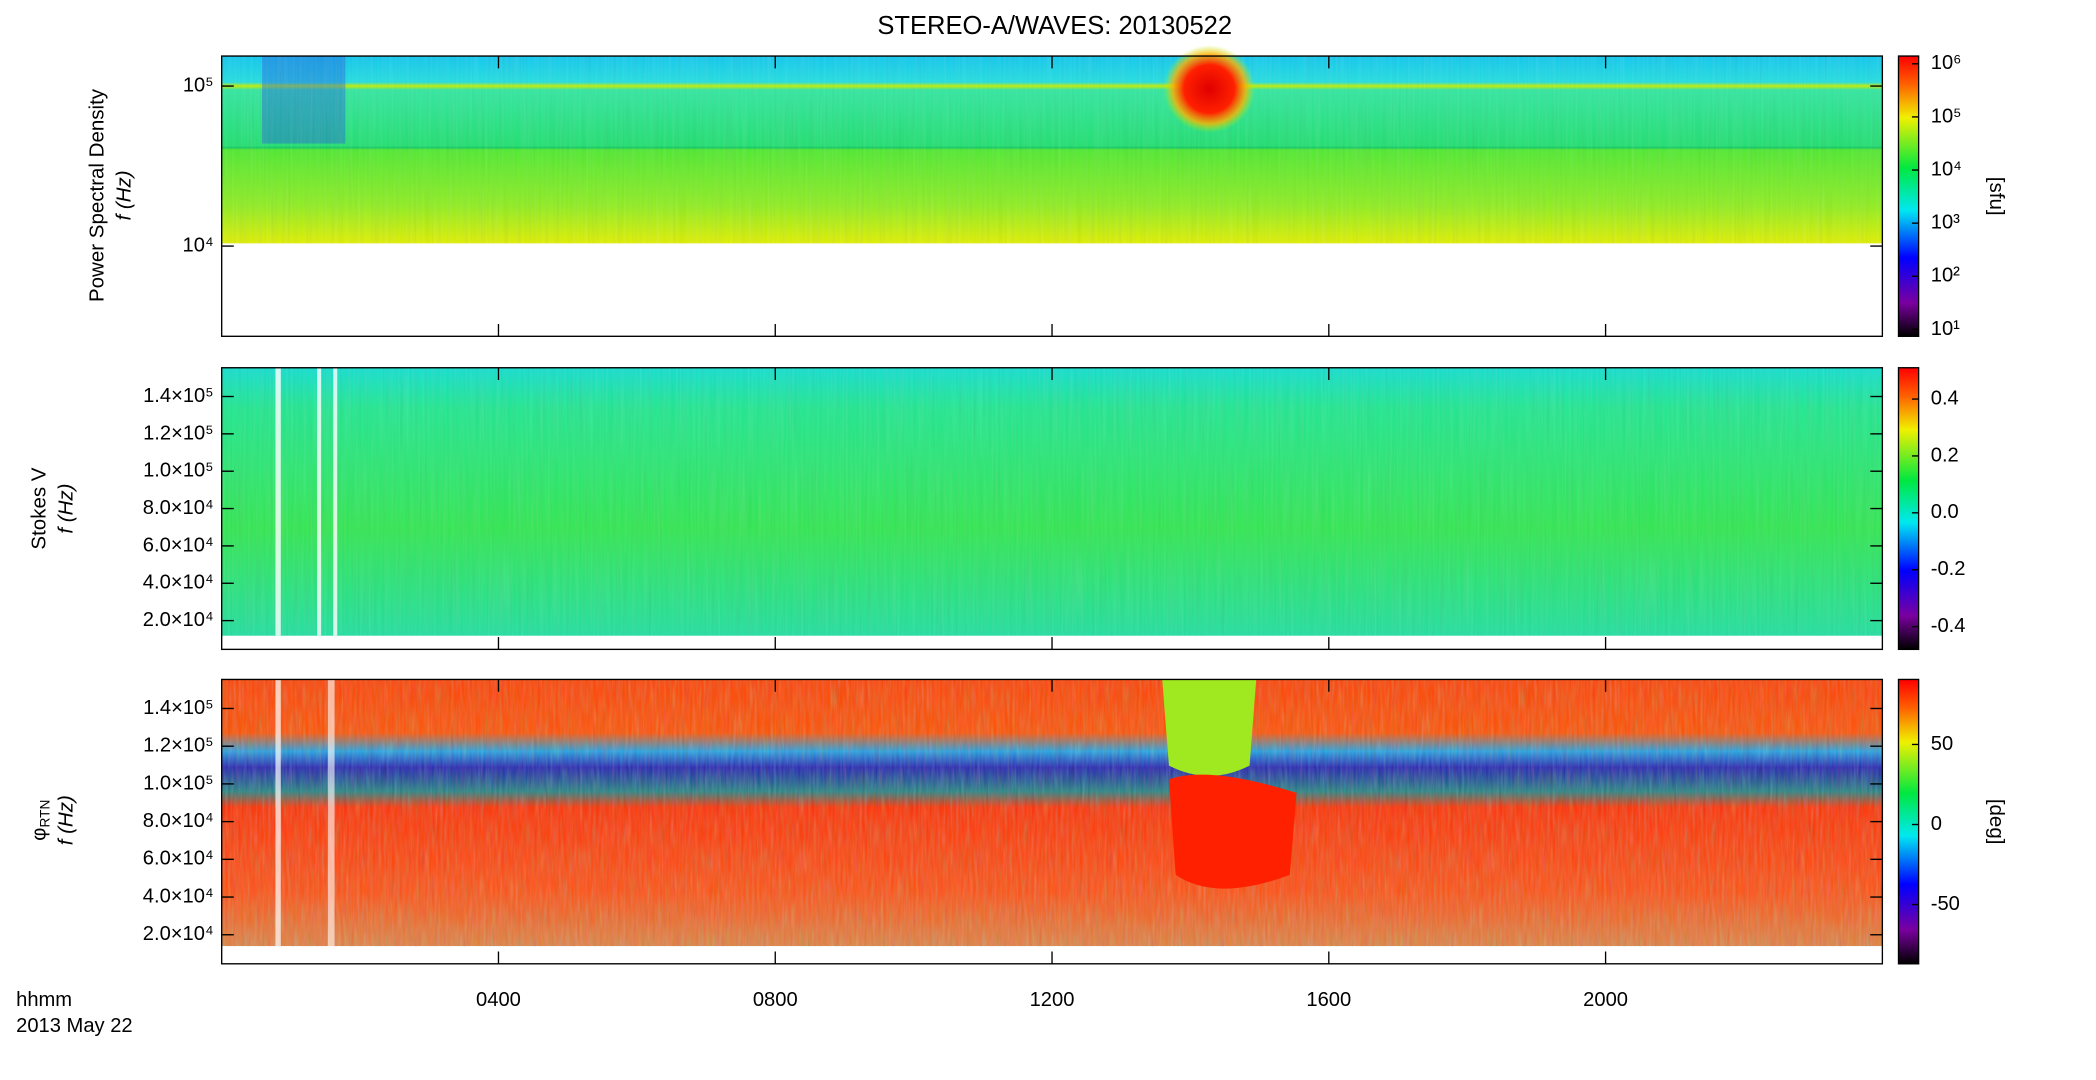 The height and width of the screenshot is (1080, 2096). Describe the element at coordinates (1996, 196) in the screenshot. I see `colorbar-label: [sfu]` at that location.